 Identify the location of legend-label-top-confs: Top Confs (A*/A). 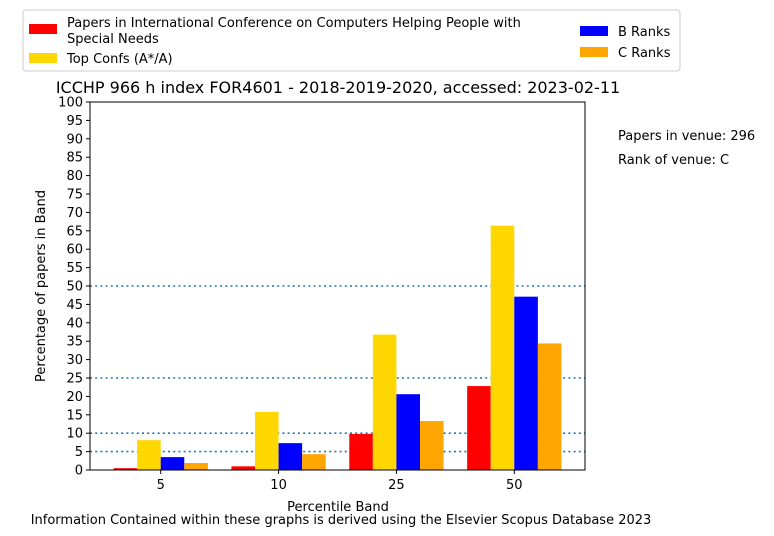
(119, 59).